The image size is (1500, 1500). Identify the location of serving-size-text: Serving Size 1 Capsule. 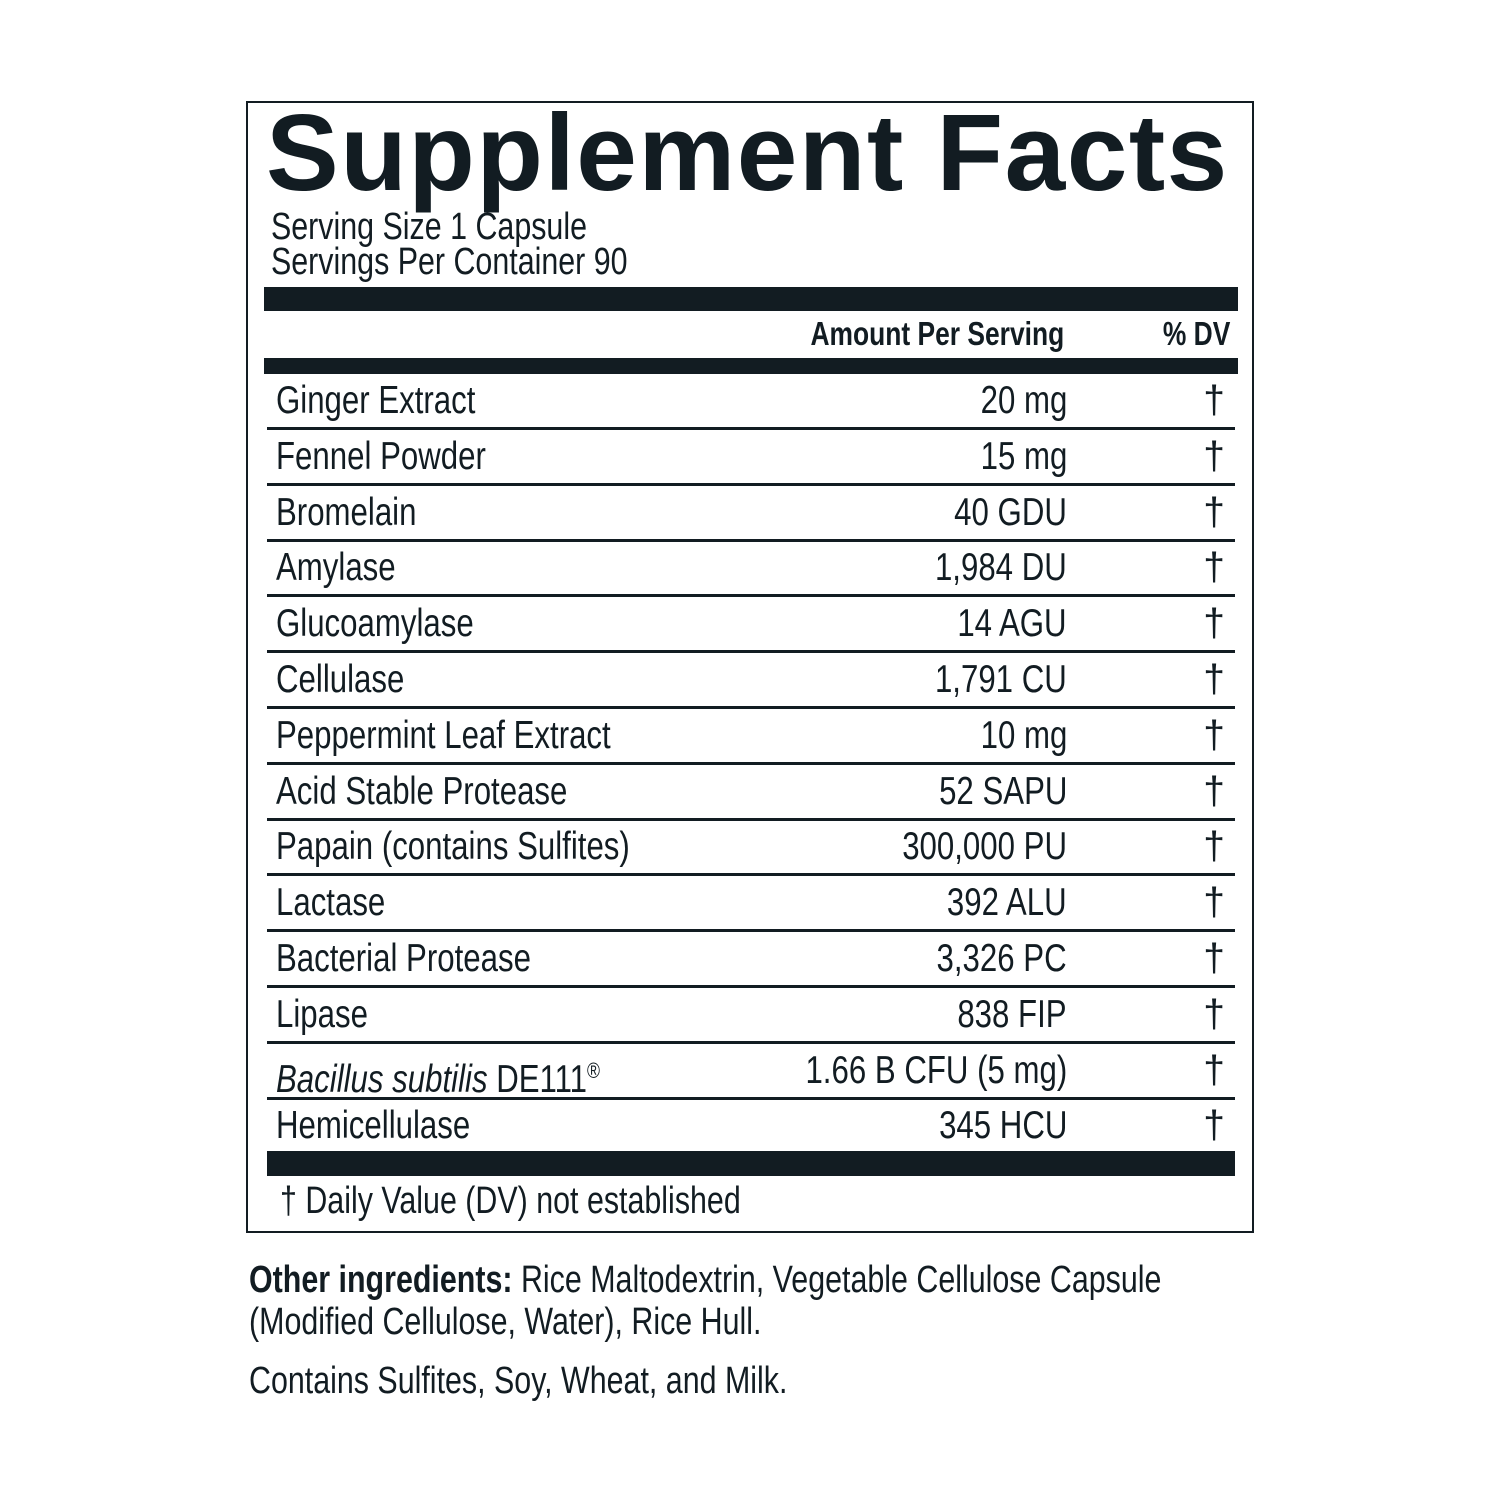
(429, 227).